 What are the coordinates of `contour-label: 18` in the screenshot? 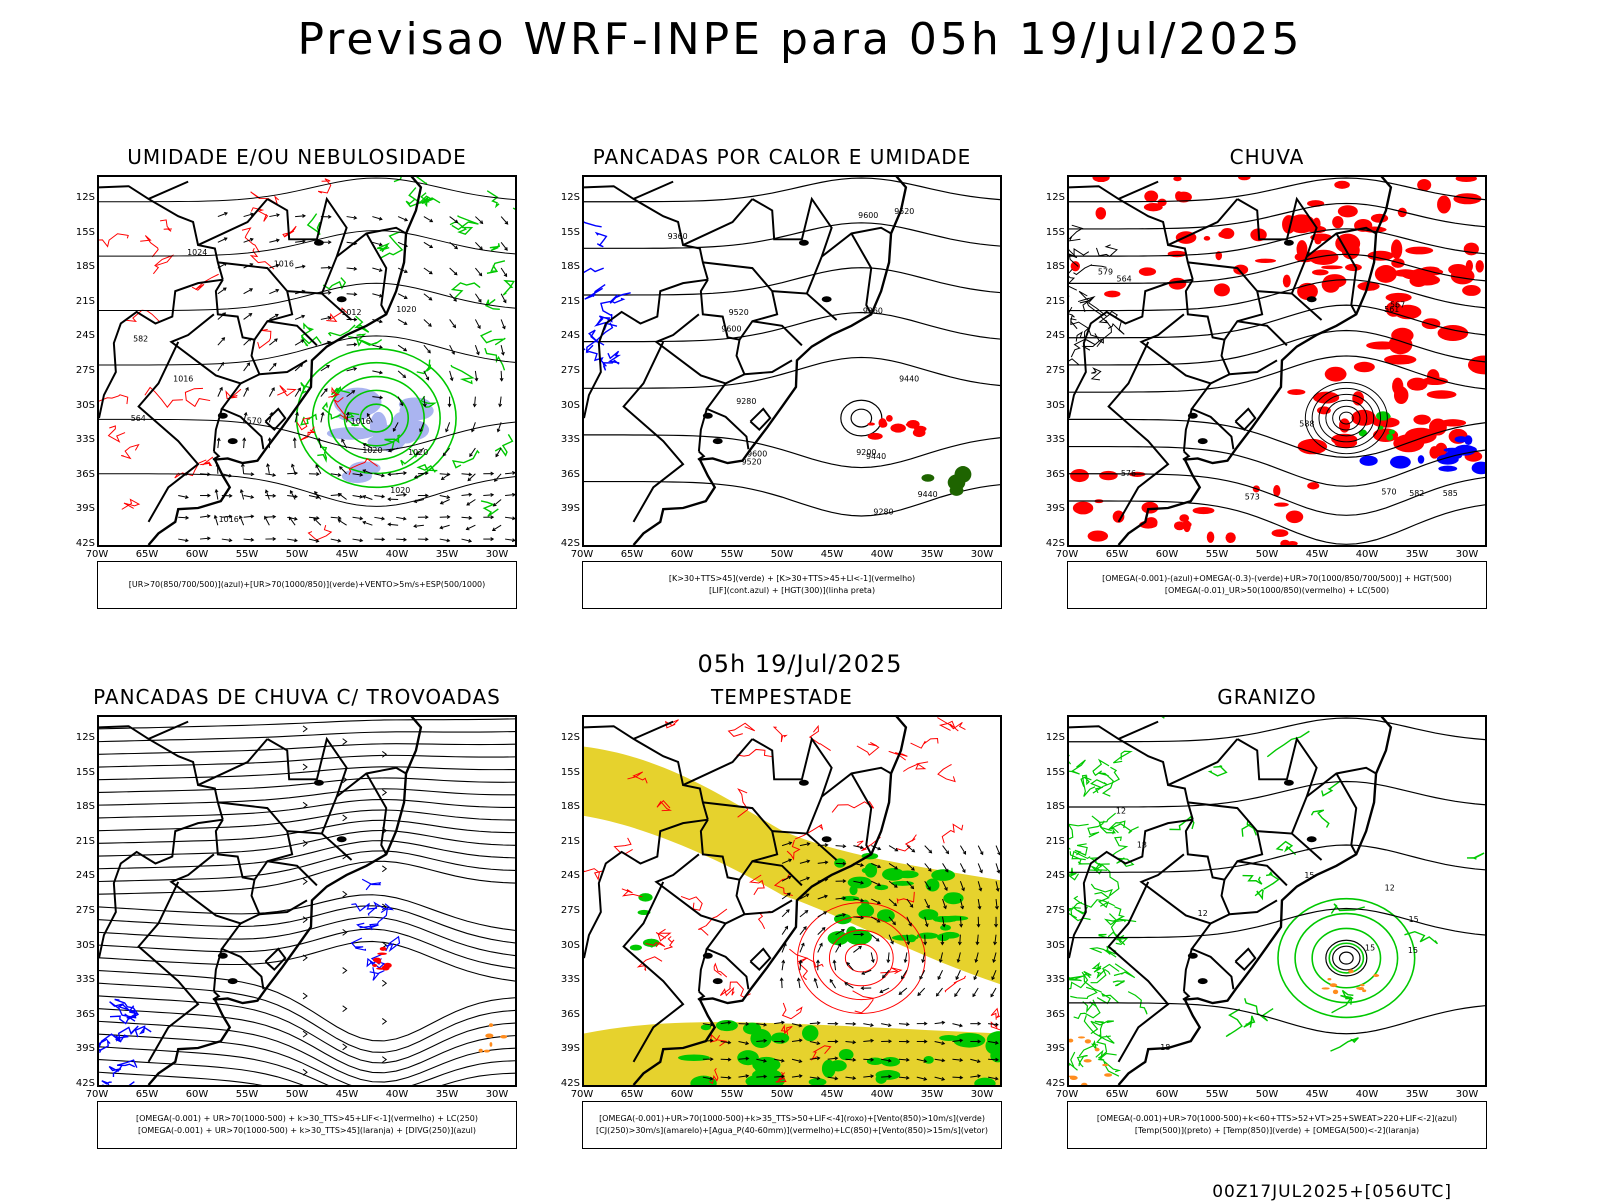 It's located at (1165, 1047).